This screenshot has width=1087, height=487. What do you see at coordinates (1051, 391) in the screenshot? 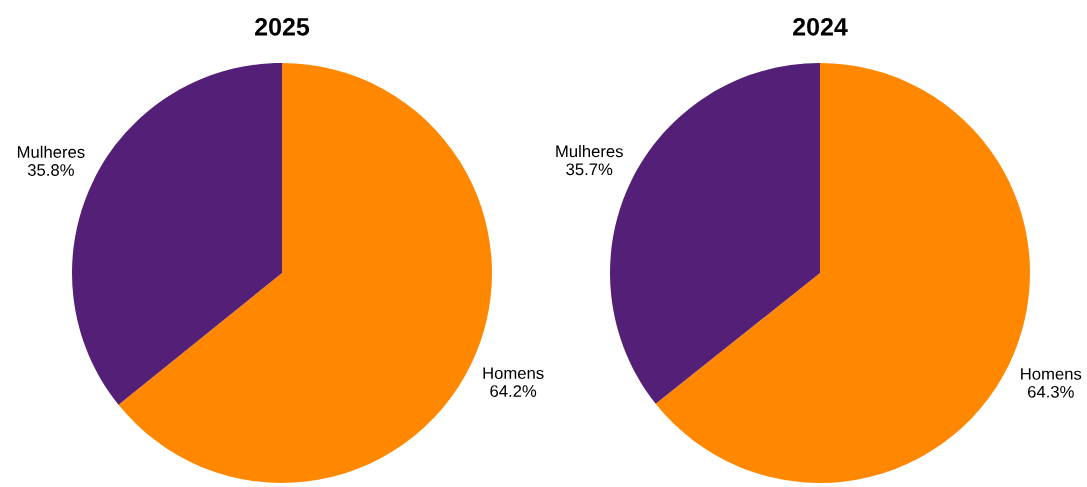
I see `data-label: 64.3%` at bounding box center [1051, 391].